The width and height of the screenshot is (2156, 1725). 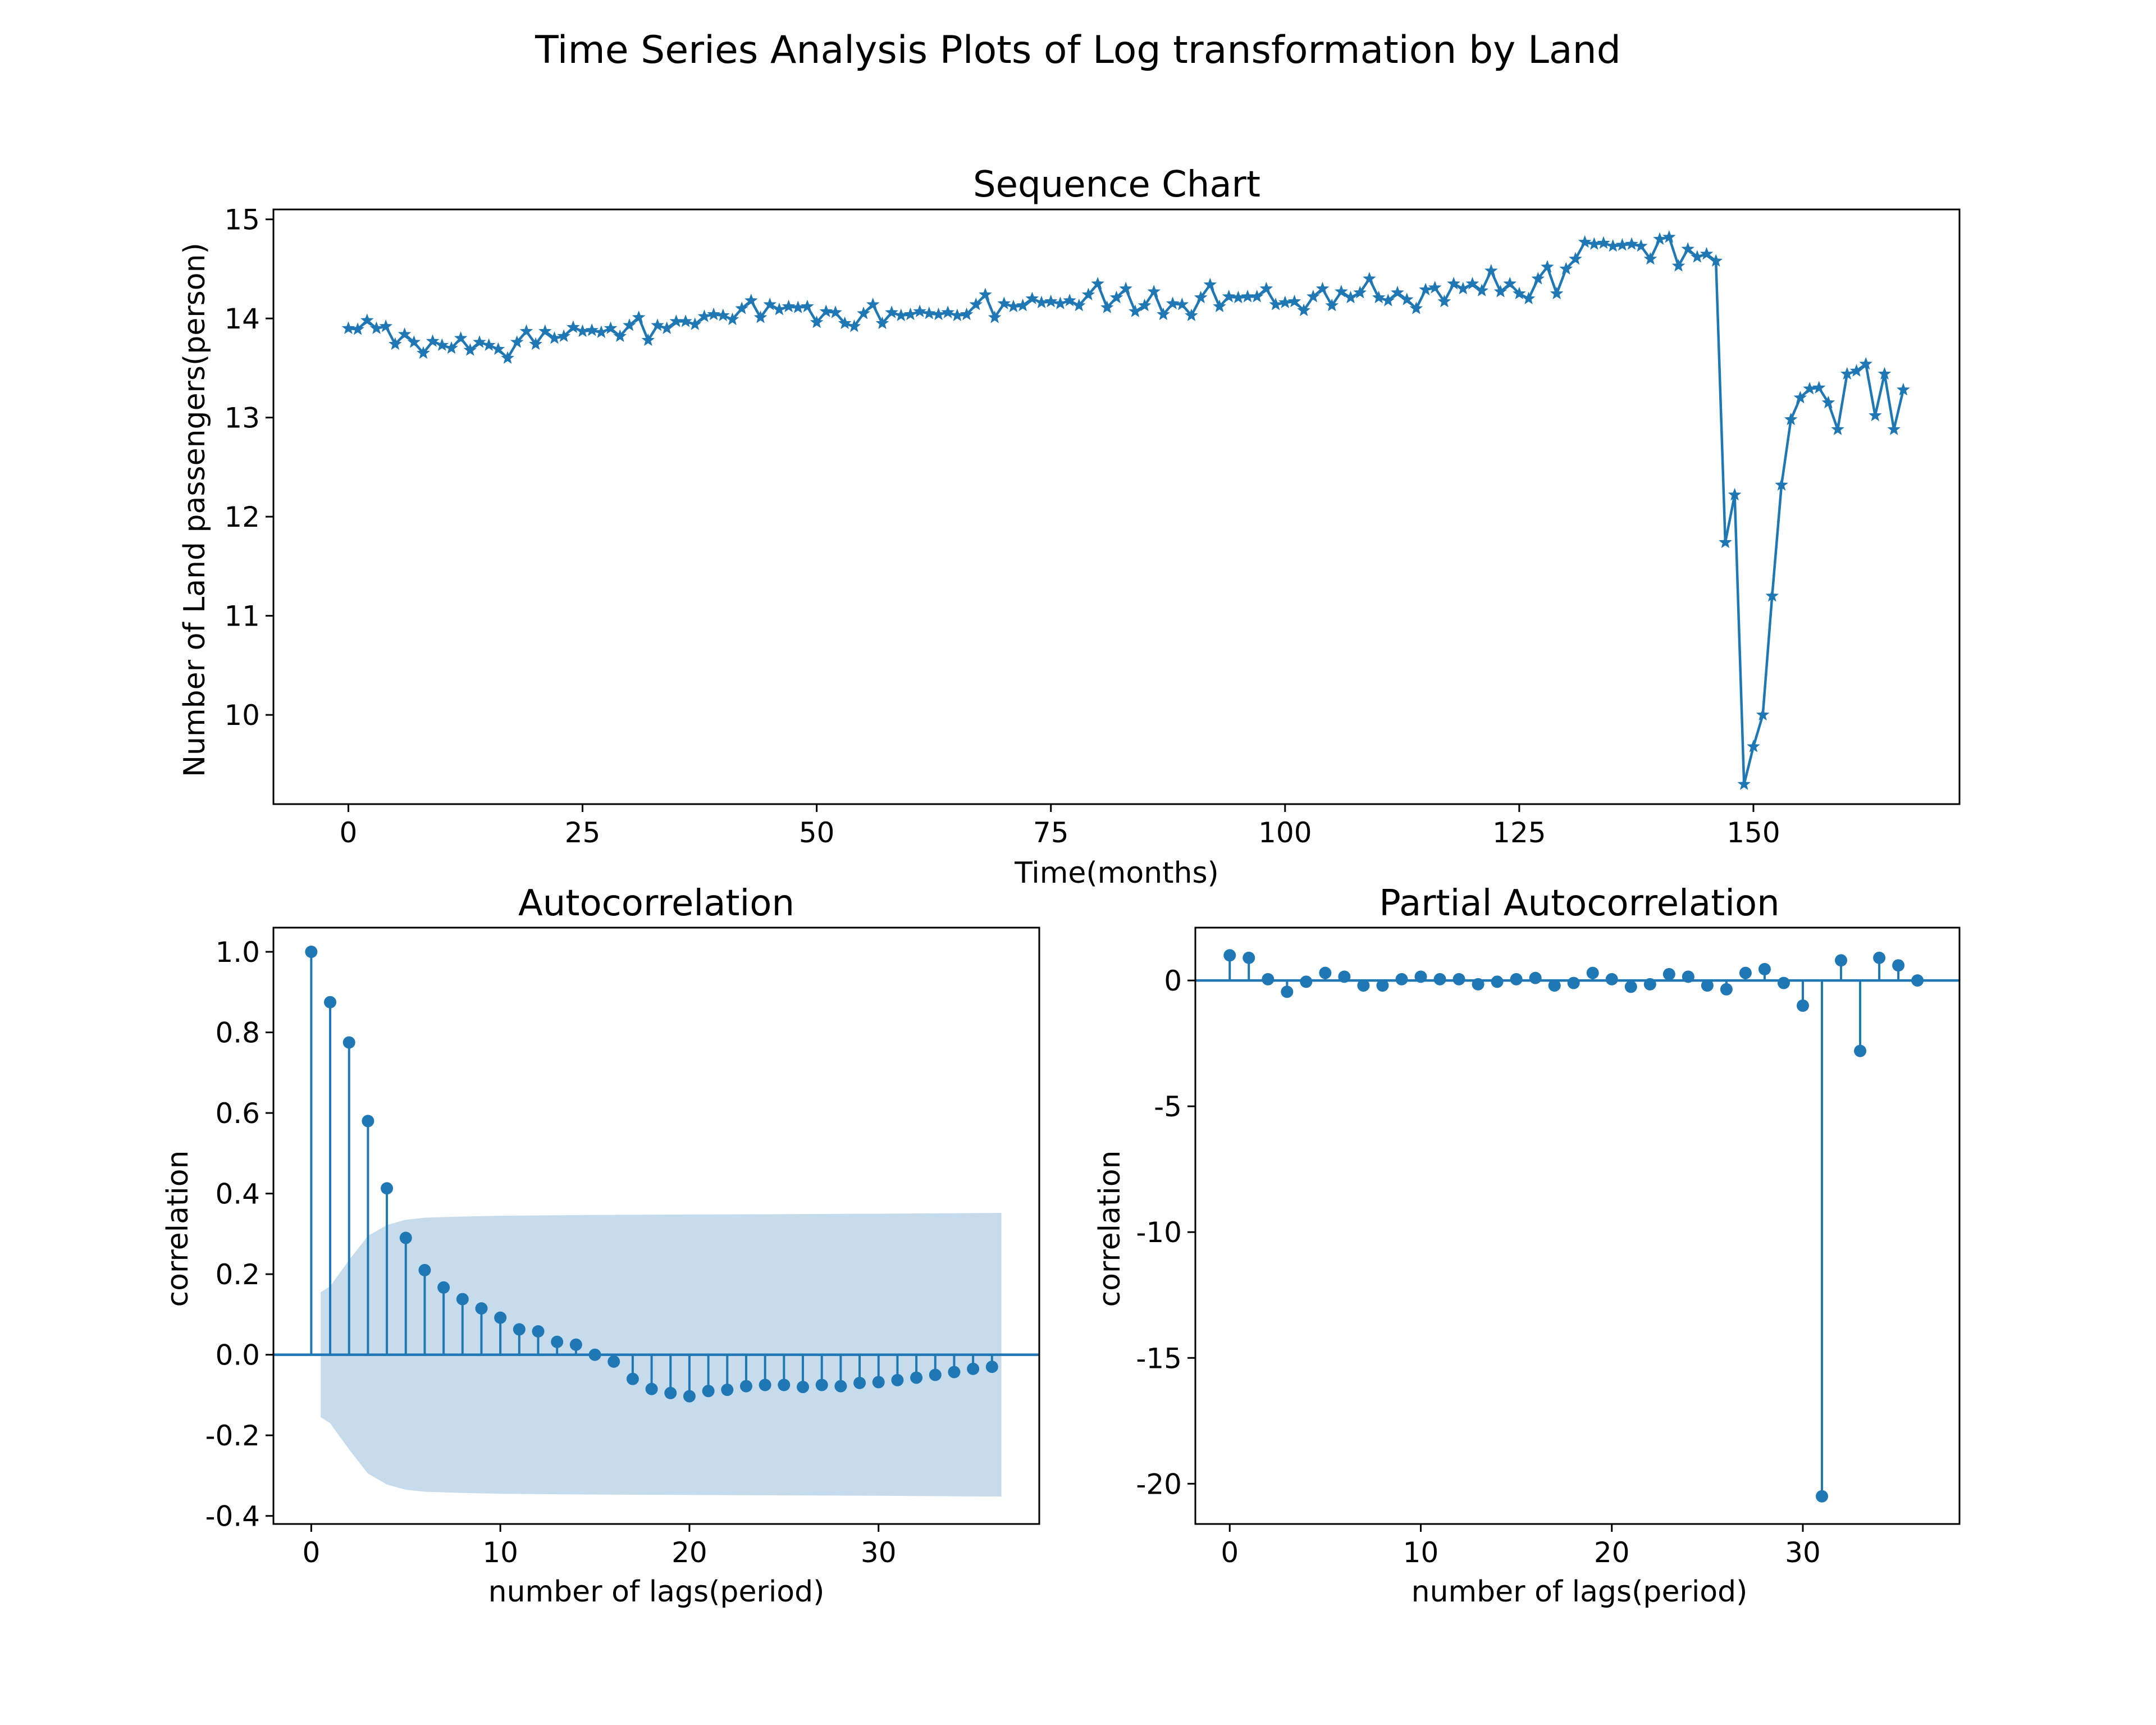 What do you see at coordinates (656, 1592) in the screenshot?
I see `autocorrelation-xlabel: number of lags(period)` at bounding box center [656, 1592].